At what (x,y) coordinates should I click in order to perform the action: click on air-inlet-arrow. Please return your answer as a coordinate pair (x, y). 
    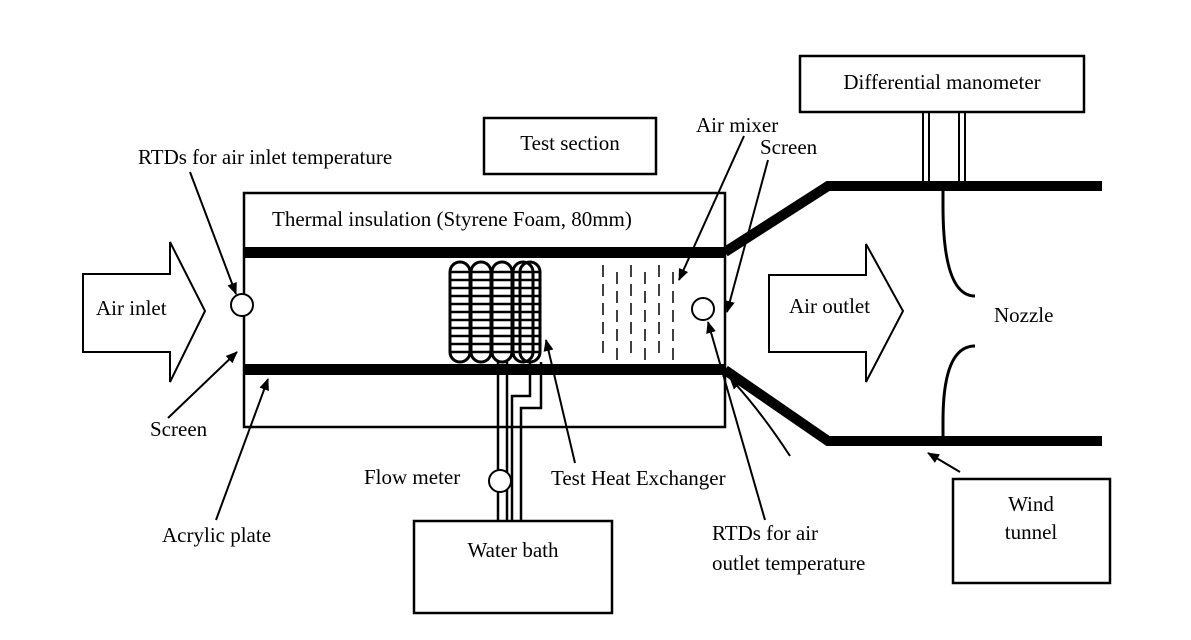
    Looking at the image, I should click on (144, 312).